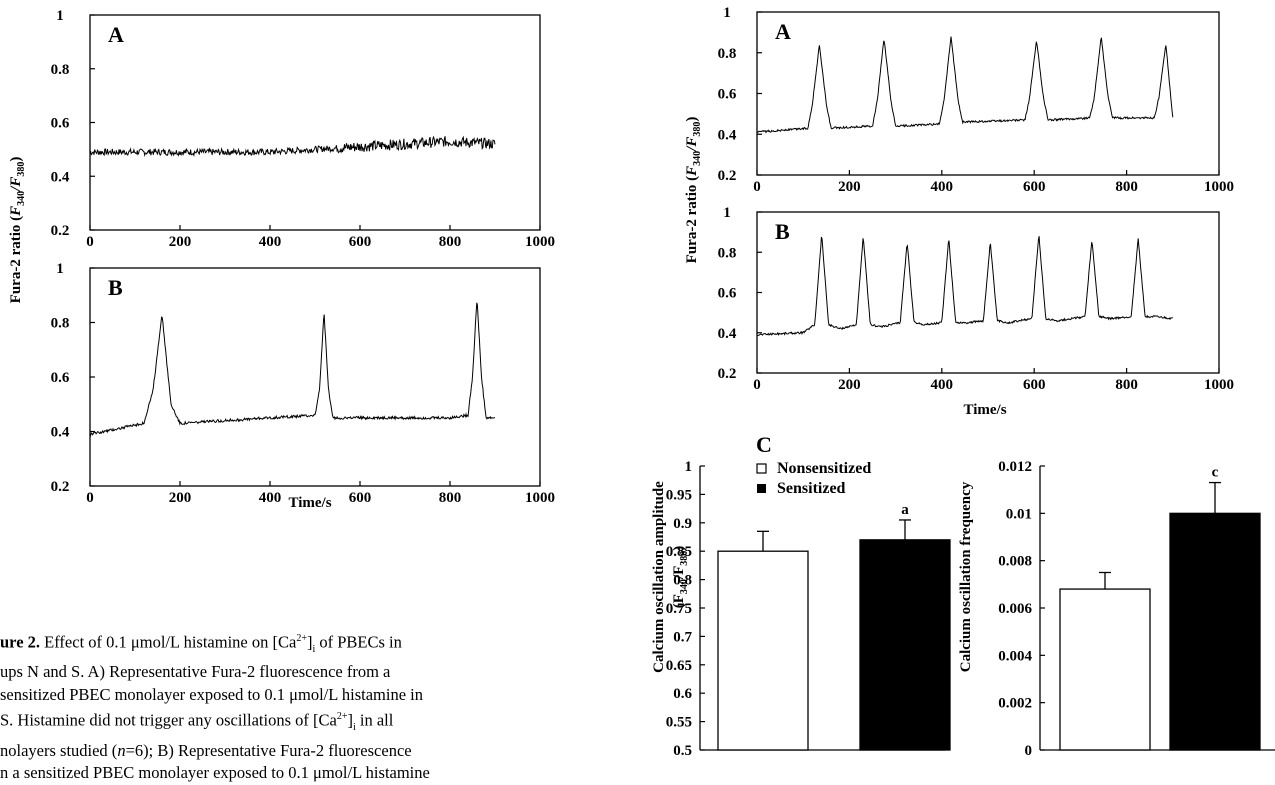  Describe the element at coordinates (727, 213) in the screenshot. I see `right-B-y-tick-label: 1` at that location.